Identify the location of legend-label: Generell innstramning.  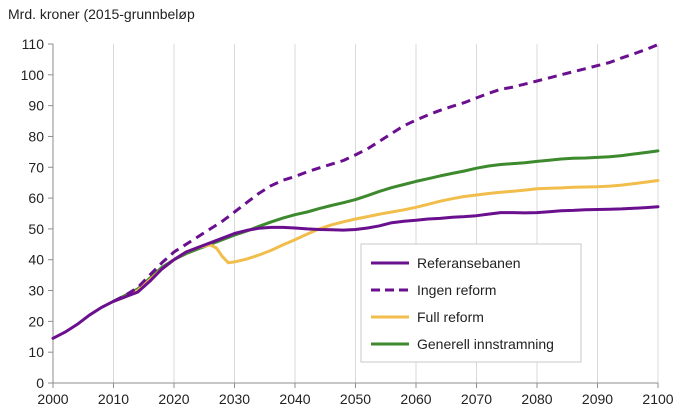
(485, 344).